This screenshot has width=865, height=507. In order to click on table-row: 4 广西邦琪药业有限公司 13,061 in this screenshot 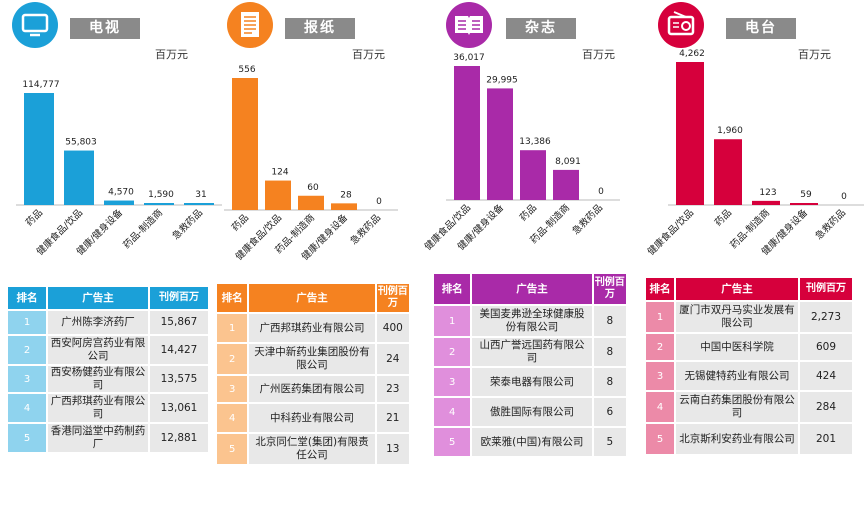, I will do `click(108, 408)`.